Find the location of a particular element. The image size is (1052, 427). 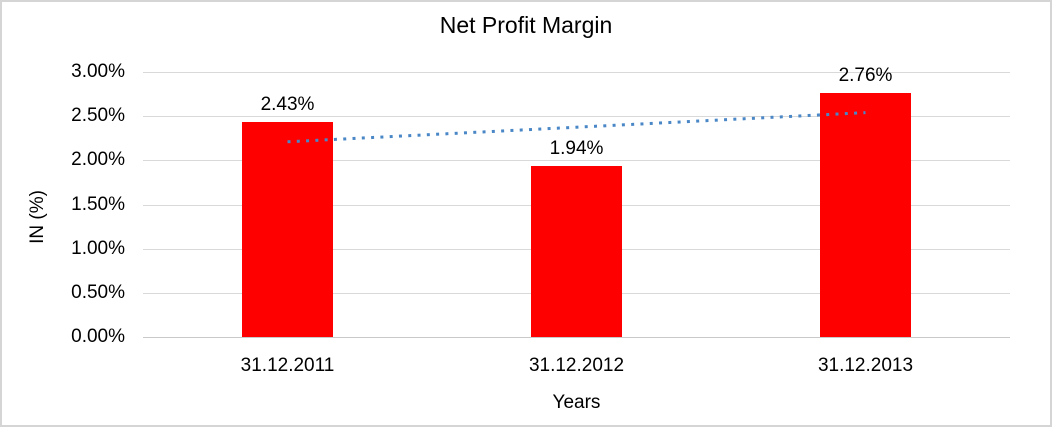

x-axis-title: Years is located at coordinates (576, 402).